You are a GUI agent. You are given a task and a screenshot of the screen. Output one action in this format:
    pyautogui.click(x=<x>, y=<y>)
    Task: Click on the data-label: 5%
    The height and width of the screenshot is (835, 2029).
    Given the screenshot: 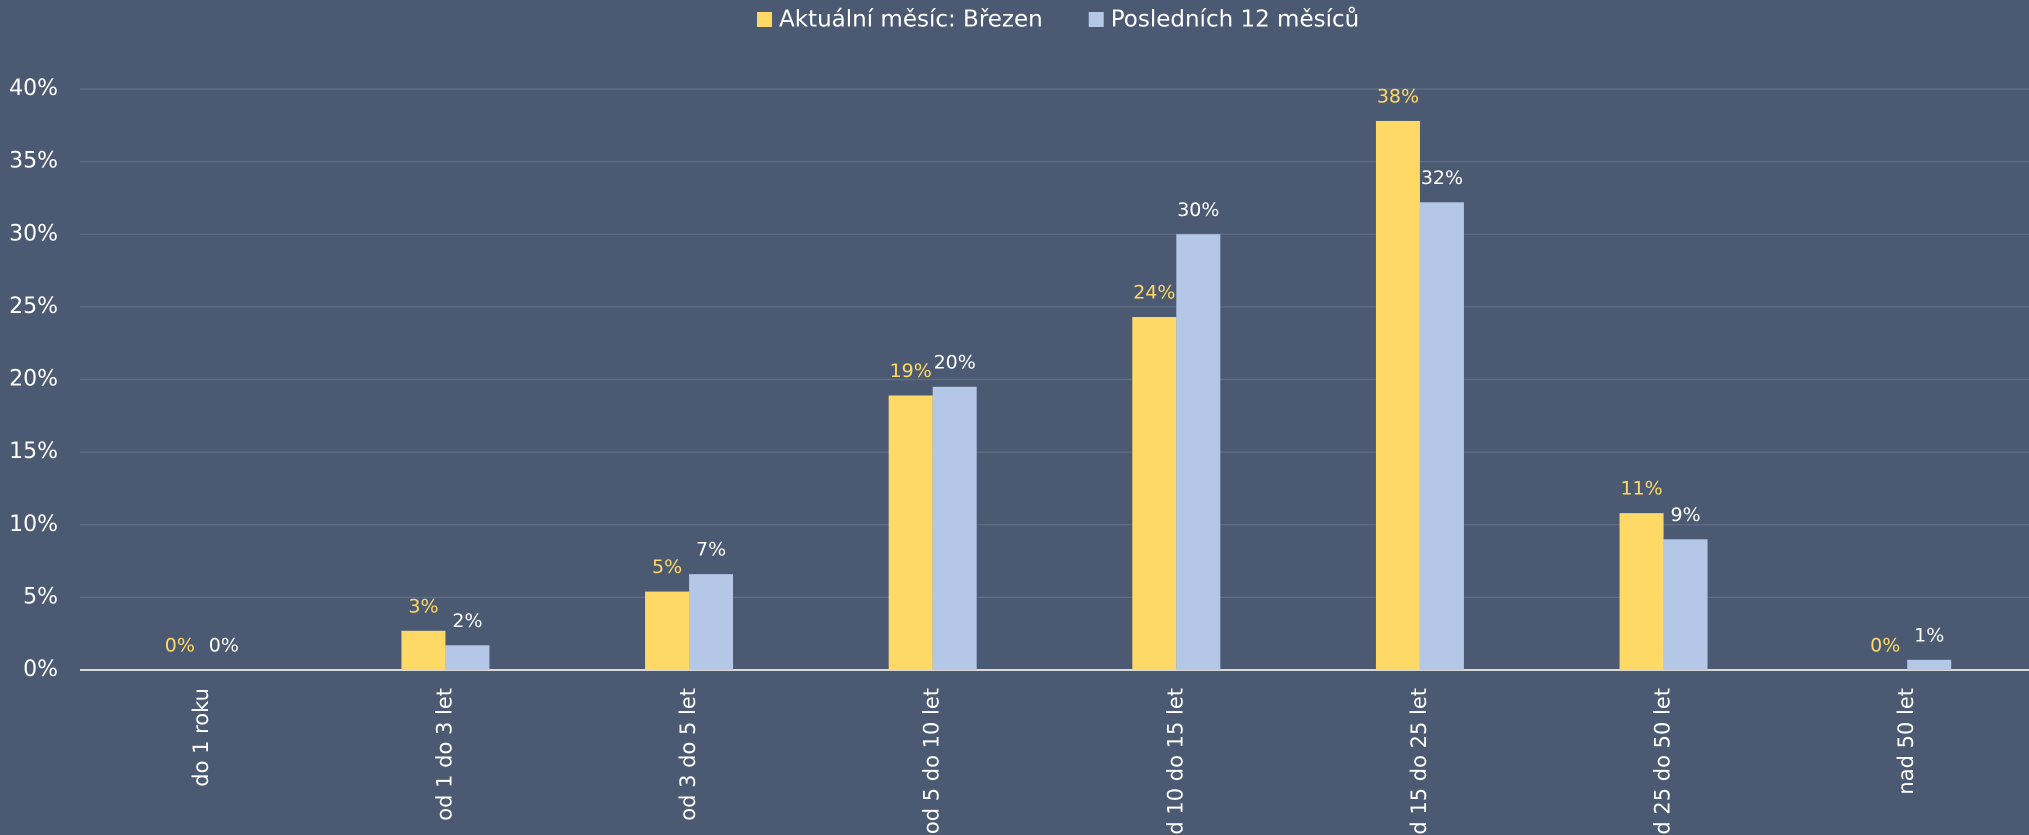 What is the action you would take?
    pyautogui.click(x=667, y=567)
    